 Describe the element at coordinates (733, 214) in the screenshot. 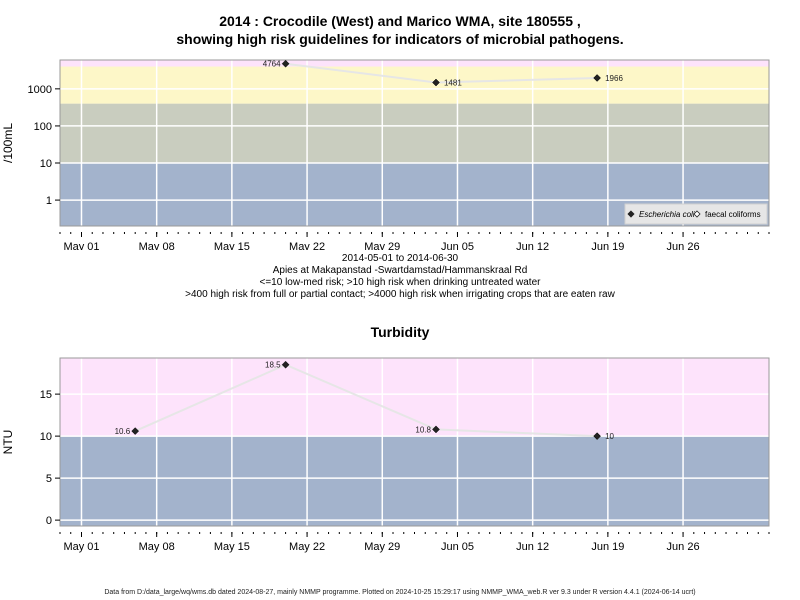

I see `legend-label-faecal: faecal coliforms` at that location.